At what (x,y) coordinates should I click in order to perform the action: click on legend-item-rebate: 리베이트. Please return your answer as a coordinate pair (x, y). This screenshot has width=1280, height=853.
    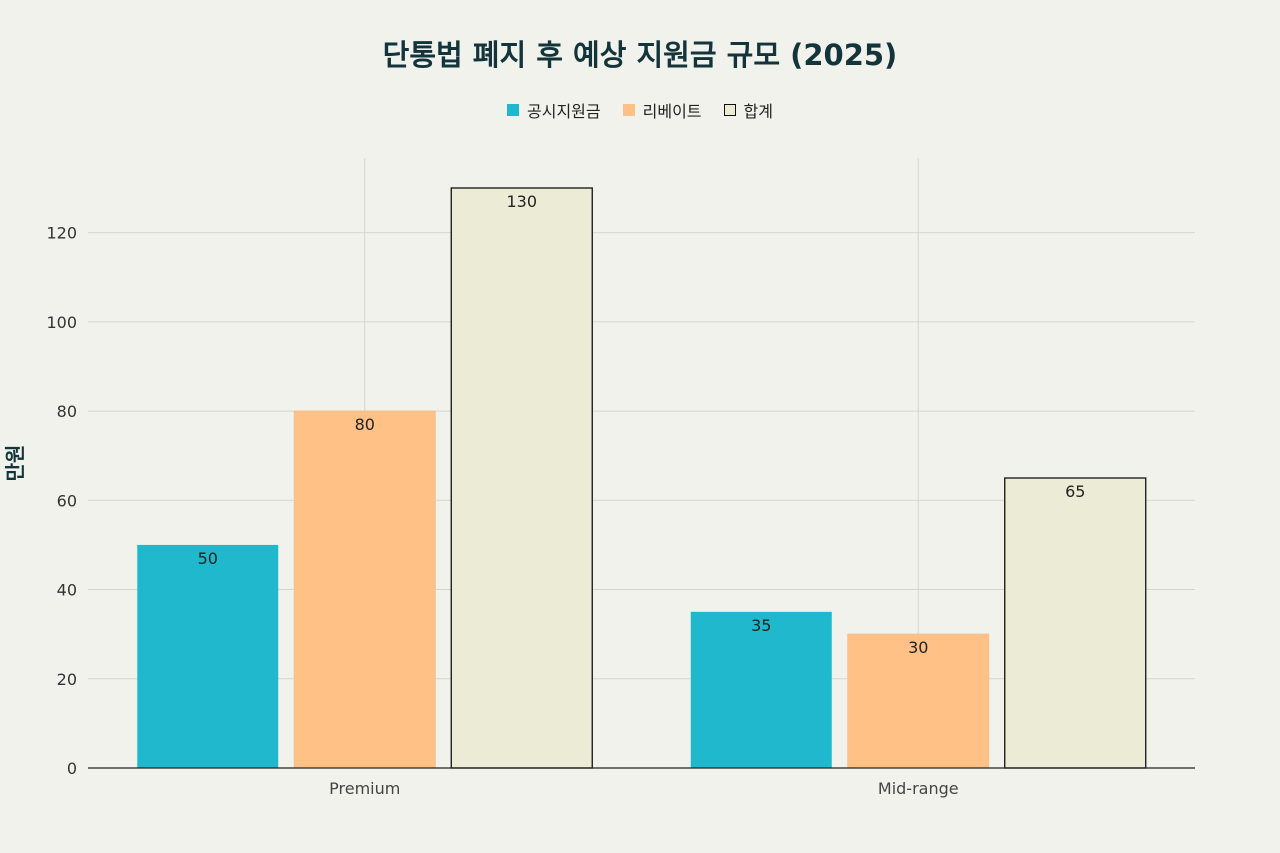
    Looking at the image, I should click on (662, 110).